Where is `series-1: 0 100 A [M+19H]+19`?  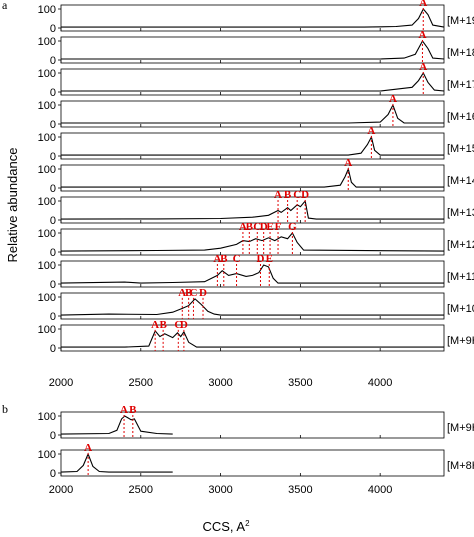
series-1: 0 100 A [M+19H]+19 is located at coordinates (256, 17).